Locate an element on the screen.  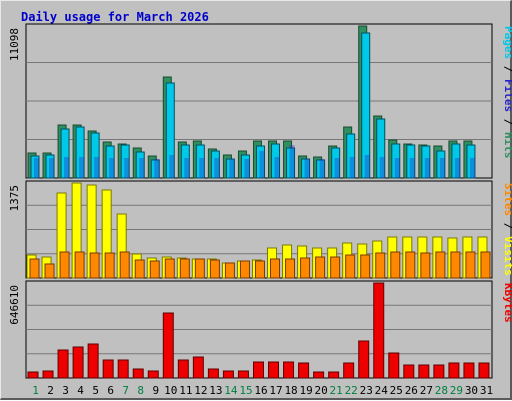
day-label-20: 20 is located at coordinates (321, 390).